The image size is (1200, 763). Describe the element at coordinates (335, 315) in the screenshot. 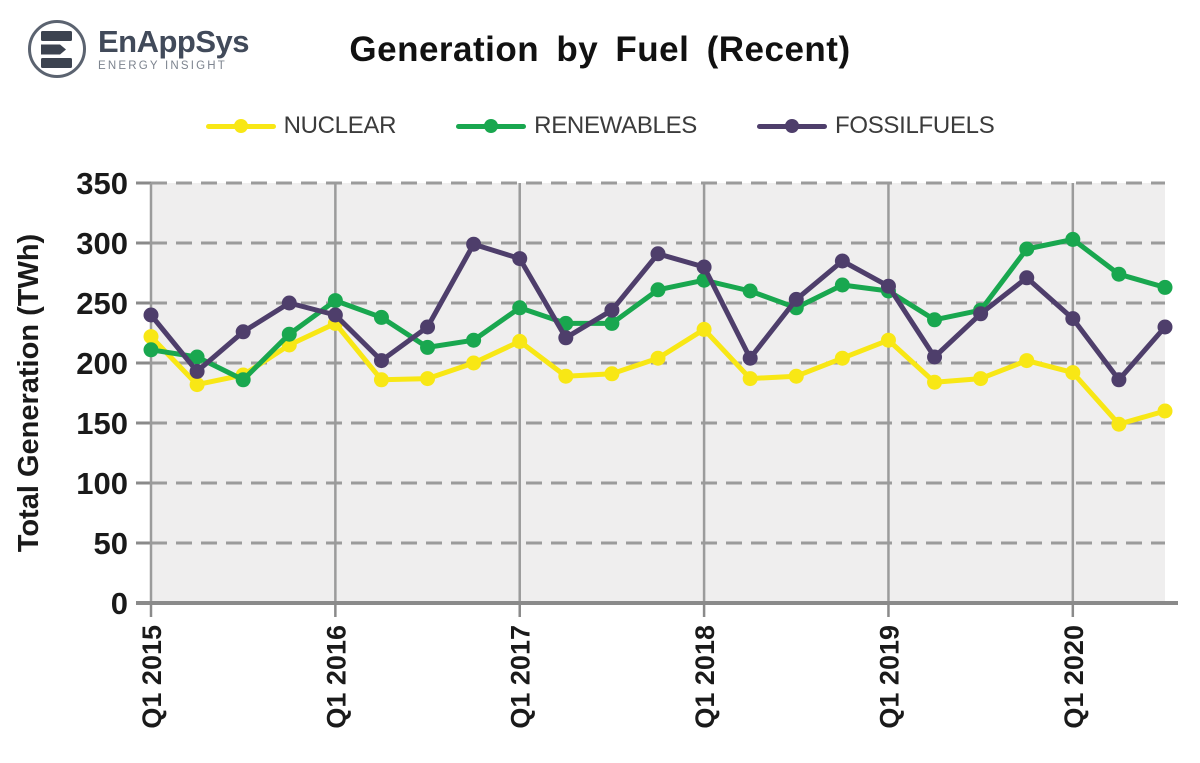

I see `data-point-fossilfuels-q1-2016` at that location.